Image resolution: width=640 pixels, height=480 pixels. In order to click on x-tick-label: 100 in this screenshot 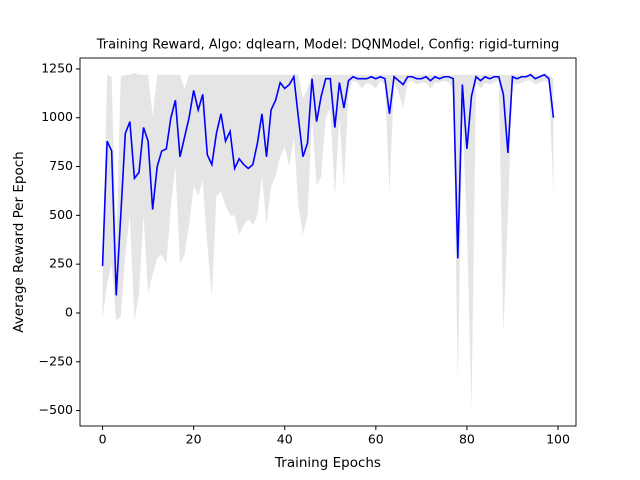, I will do `click(558, 439)`.